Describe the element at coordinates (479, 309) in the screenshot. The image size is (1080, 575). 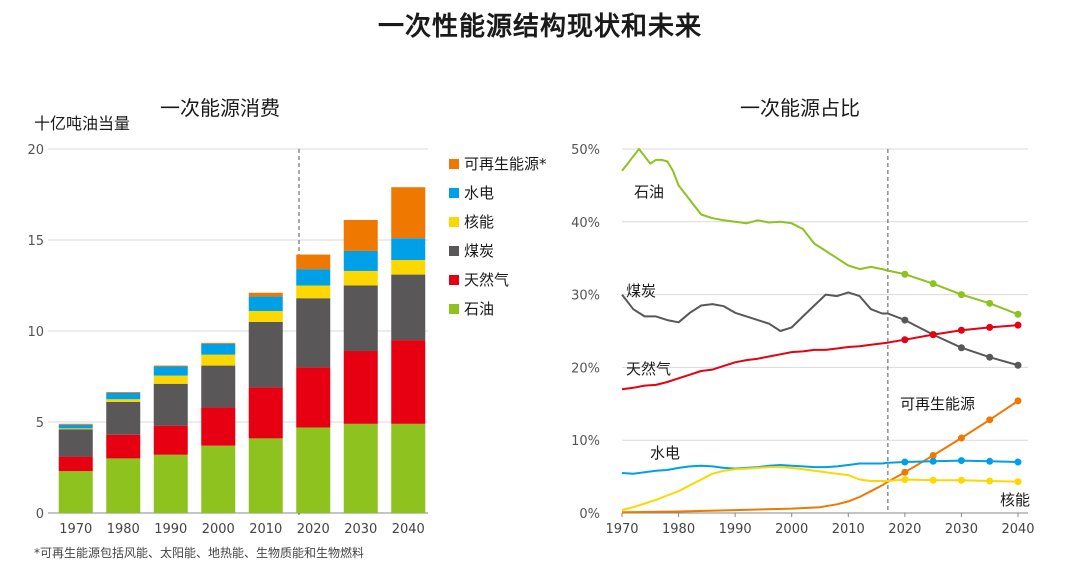
I see `legend-label: 石油` at that location.